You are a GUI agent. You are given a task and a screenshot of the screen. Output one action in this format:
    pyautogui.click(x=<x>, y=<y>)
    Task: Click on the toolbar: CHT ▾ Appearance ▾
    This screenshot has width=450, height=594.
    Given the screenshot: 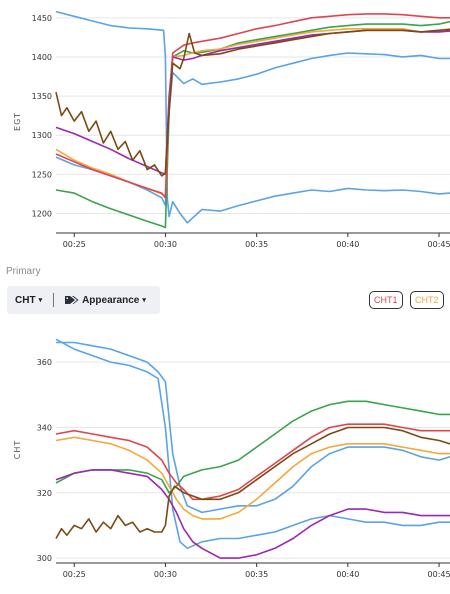 What is the action you would take?
    pyautogui.click(x=83, y=300)
    